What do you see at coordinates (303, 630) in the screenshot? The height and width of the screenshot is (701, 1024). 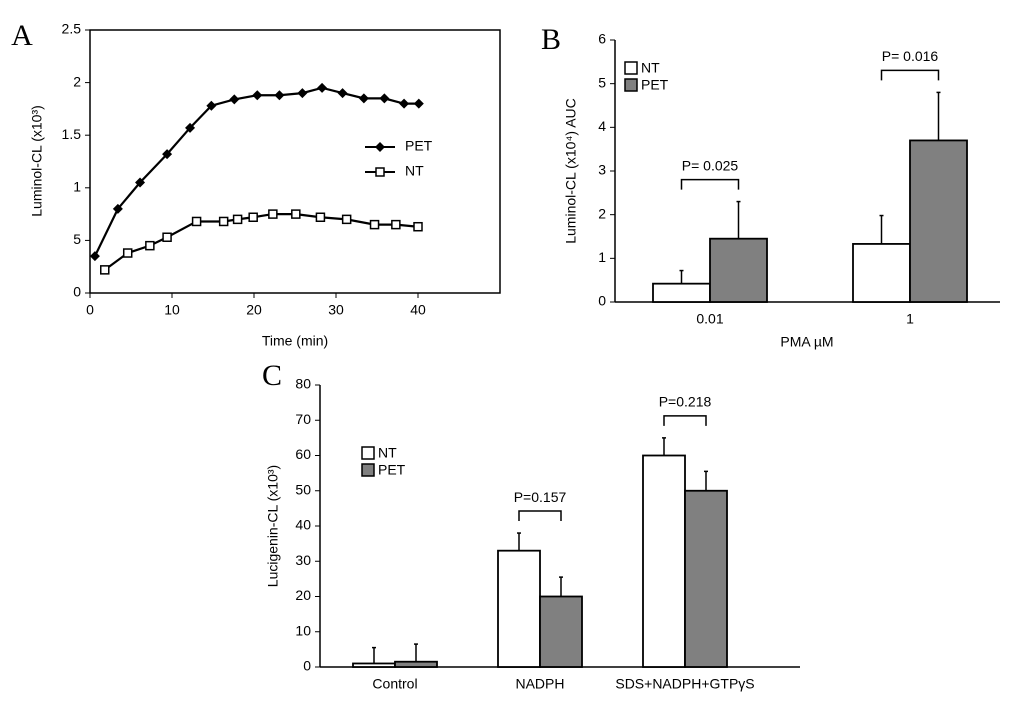 I see `y-tick-label: 10` at bounding box center [303, 630].